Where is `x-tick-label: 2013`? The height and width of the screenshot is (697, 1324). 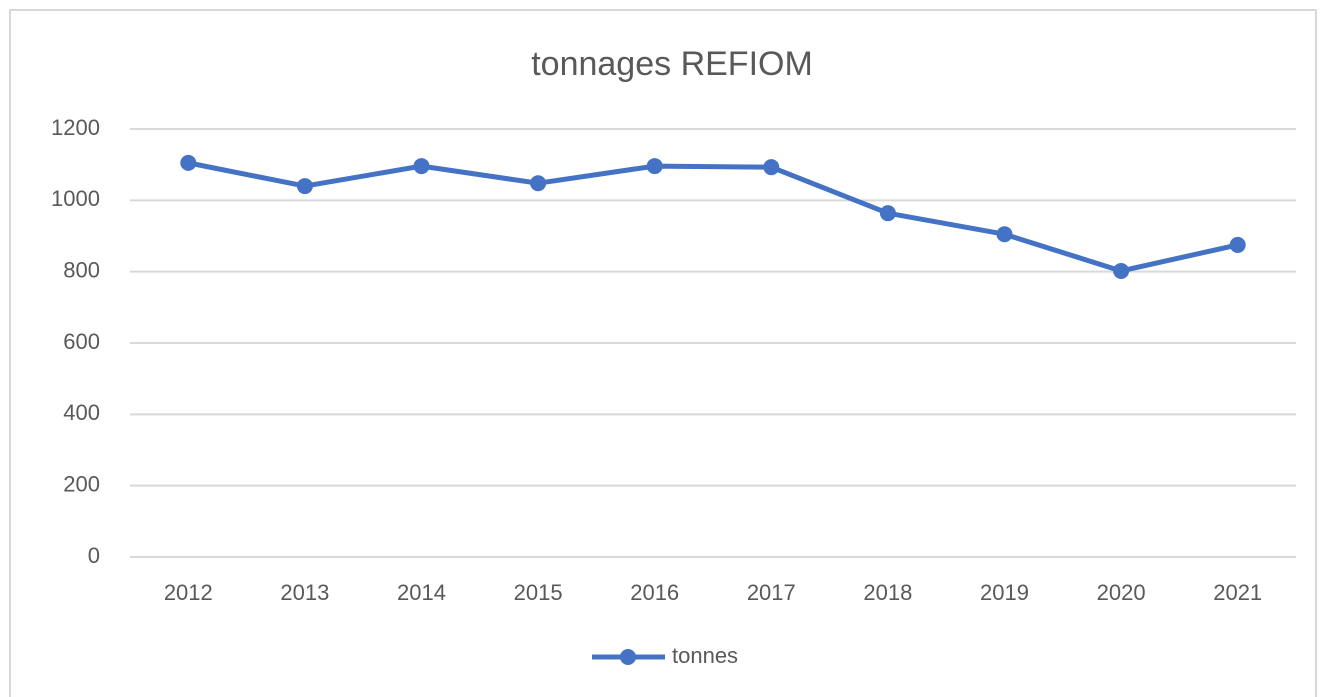 x-tick-label: 2013 is located at coordinates (304, 592).